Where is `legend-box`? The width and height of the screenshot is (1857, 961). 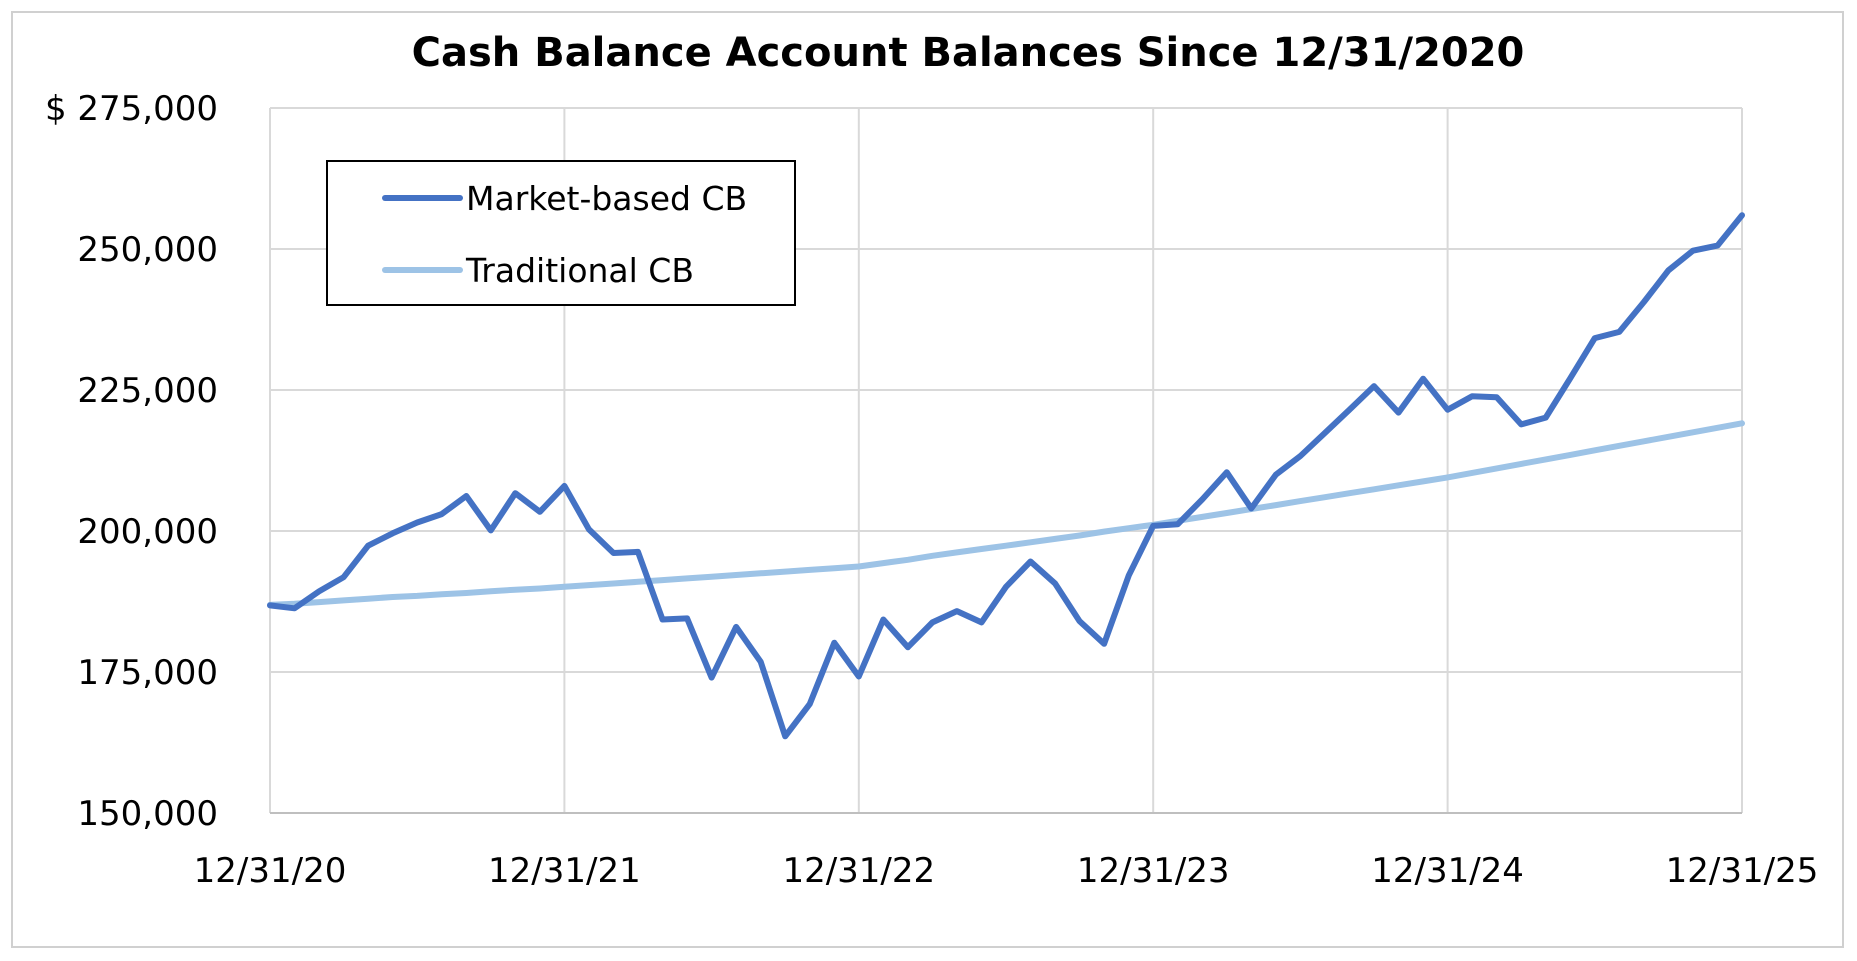
legend-box is located at coordinates (561, 233).